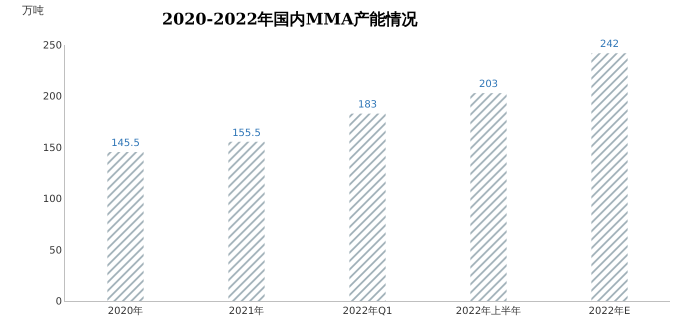  I want to click on chart-title: 2020-2022年国内MMA产能情况, so click(290, 18).